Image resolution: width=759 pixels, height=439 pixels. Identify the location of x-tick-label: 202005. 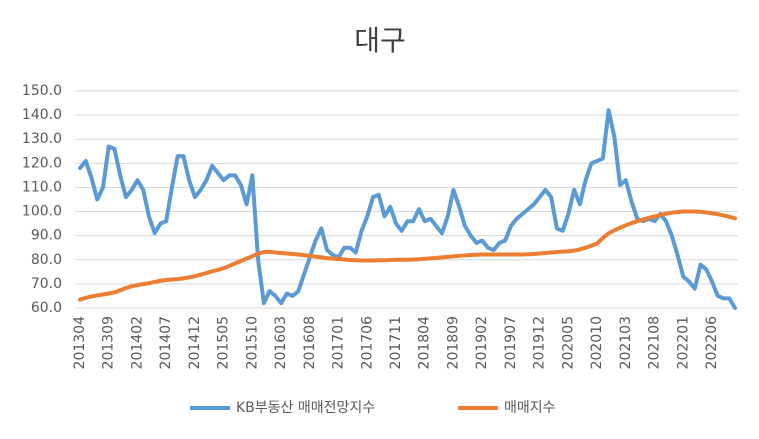
(568, 342).